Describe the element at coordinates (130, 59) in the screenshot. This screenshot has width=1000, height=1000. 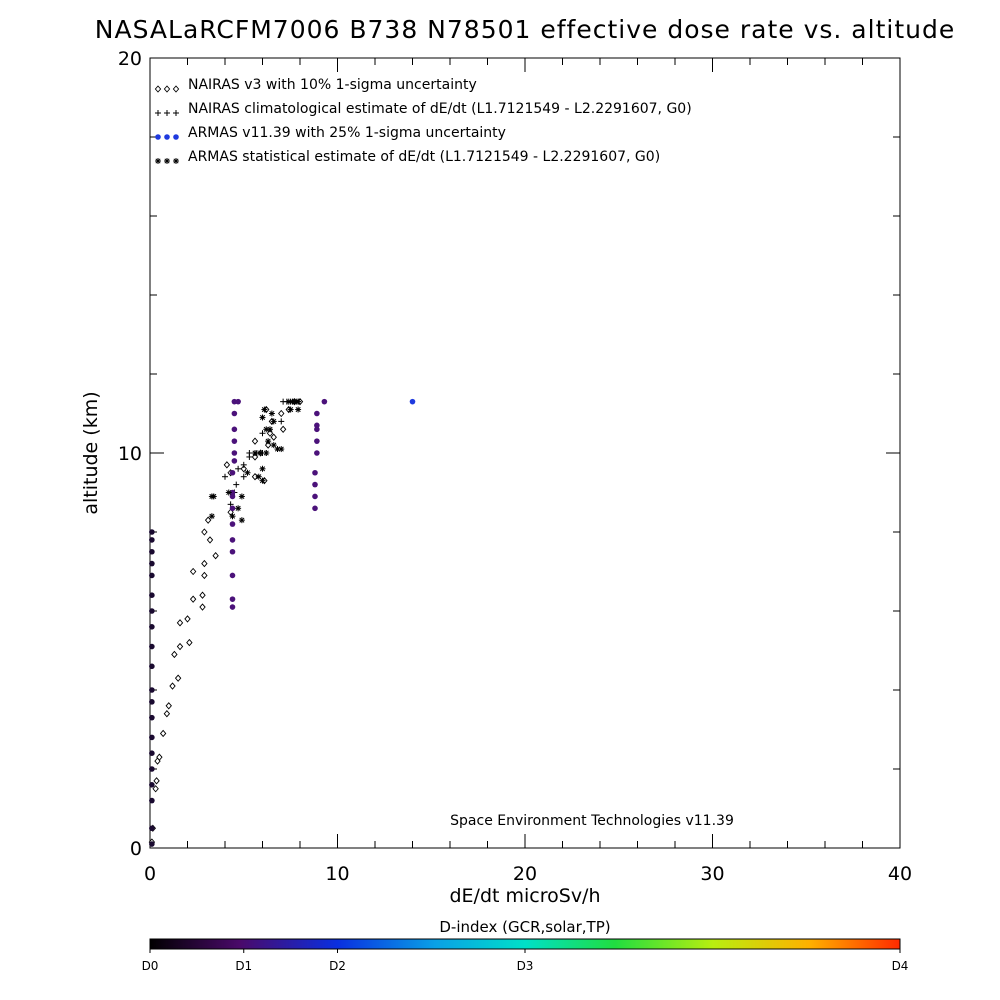
I see `y-tick-label: 20` at that location.